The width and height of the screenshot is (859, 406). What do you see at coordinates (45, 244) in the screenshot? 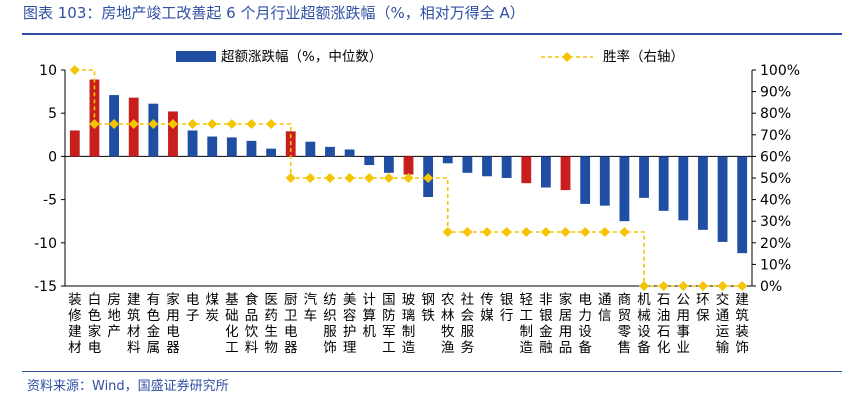
I see `left-tick-label: -10` at bounding box center [45, 244].